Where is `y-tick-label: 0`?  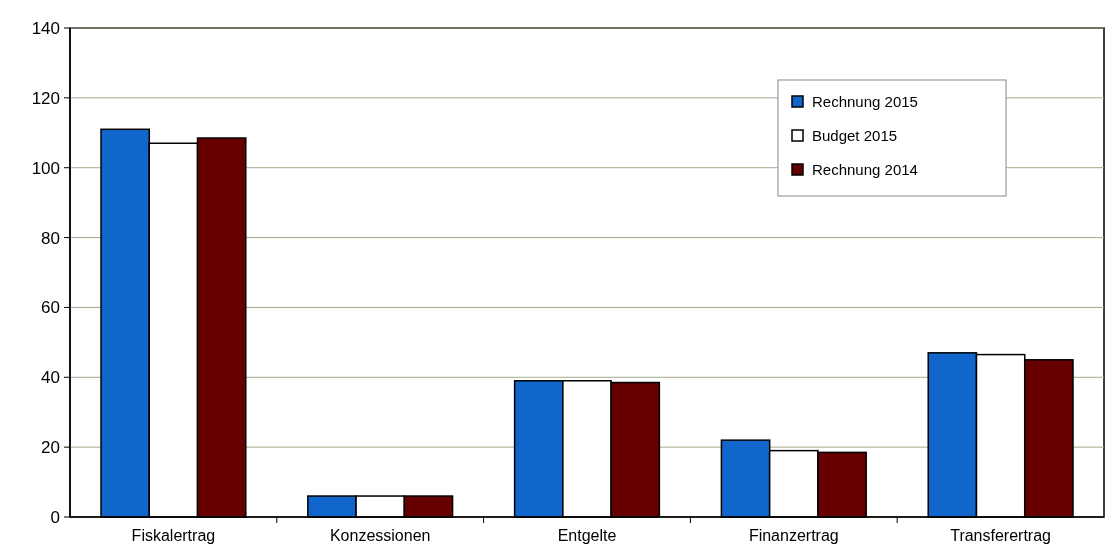
y-tick-label: 0 is located at coordinates (55, 517).